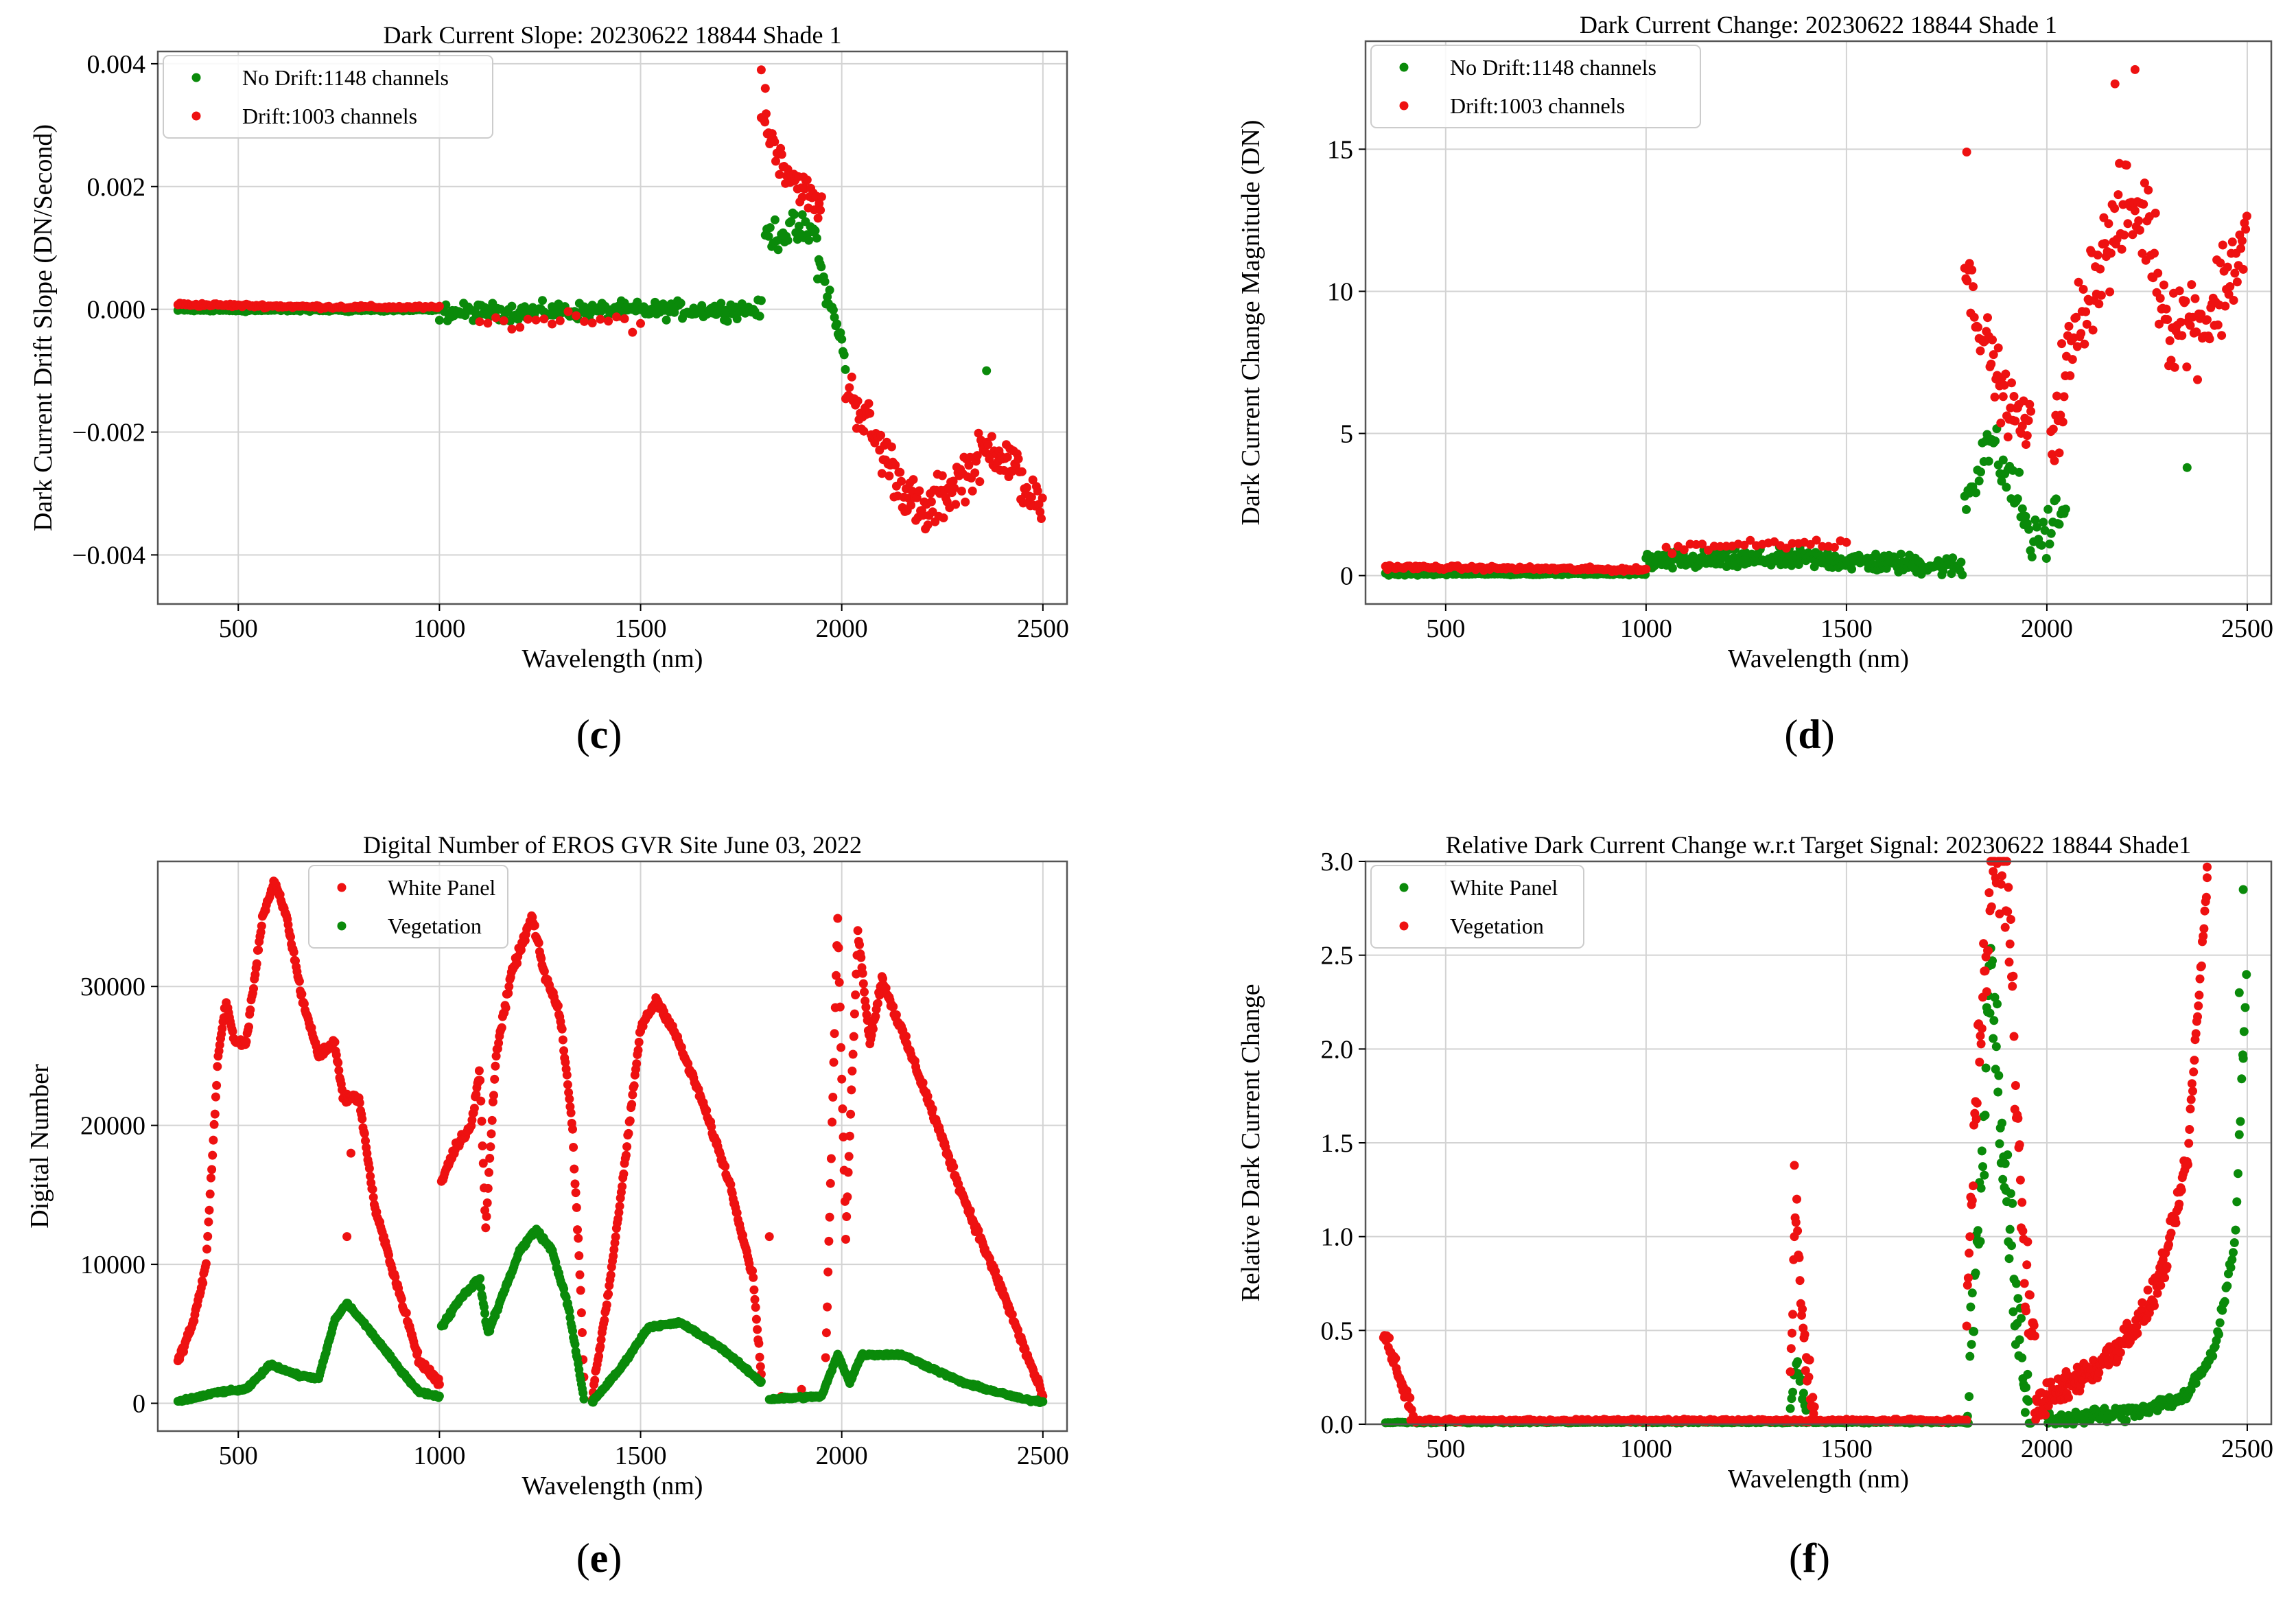 The height and width of the screenshot is (1602, 2296). What do you see at coordinates (1043, 628) in the screenshot?
I see `x-tick-label: 2500` at bounding box center [1043, 628].